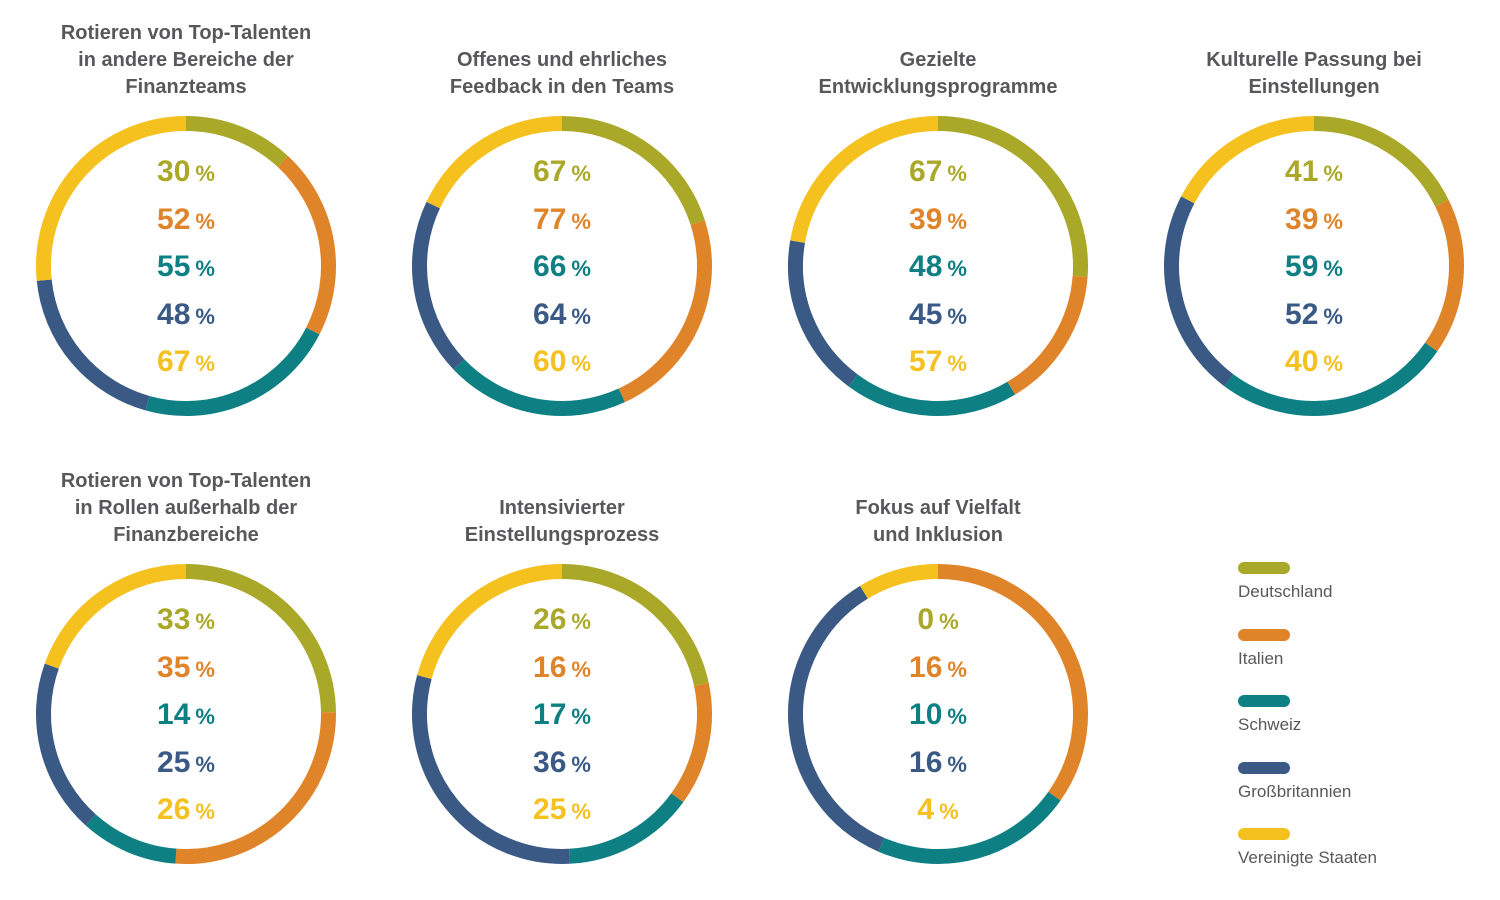  I want to click on data-label: 26%, so click(186, 810).